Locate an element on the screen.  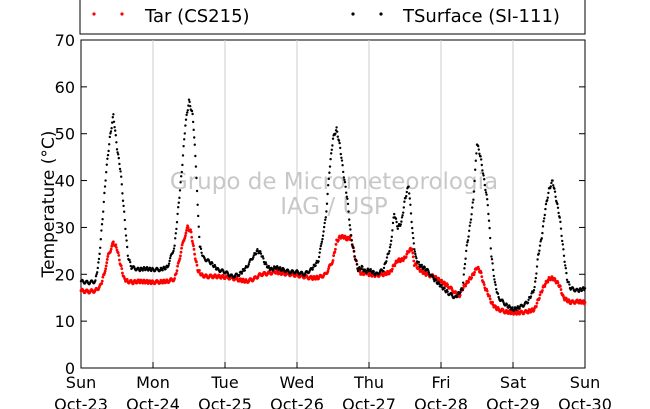
x-tick-label-day: Sun is located at coordinates (81, 382).